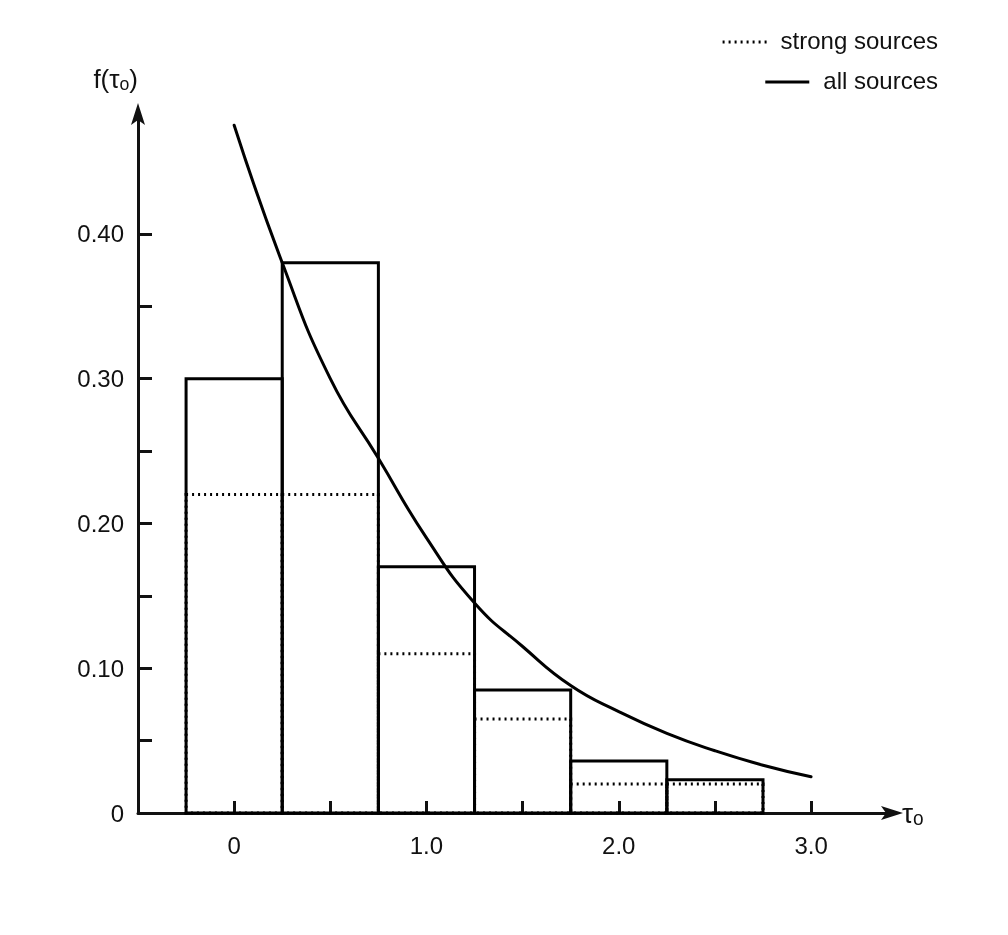 The width and height of the screenshot is (1008, 935). I want to click on x-tick-label: 0, so click(234, 845).